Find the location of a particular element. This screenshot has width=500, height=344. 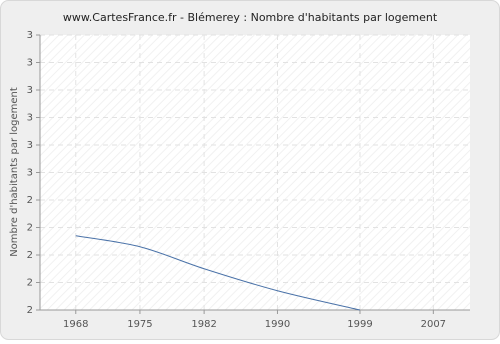

x-tick-label: 1968 is located at coordinates (75, 324).